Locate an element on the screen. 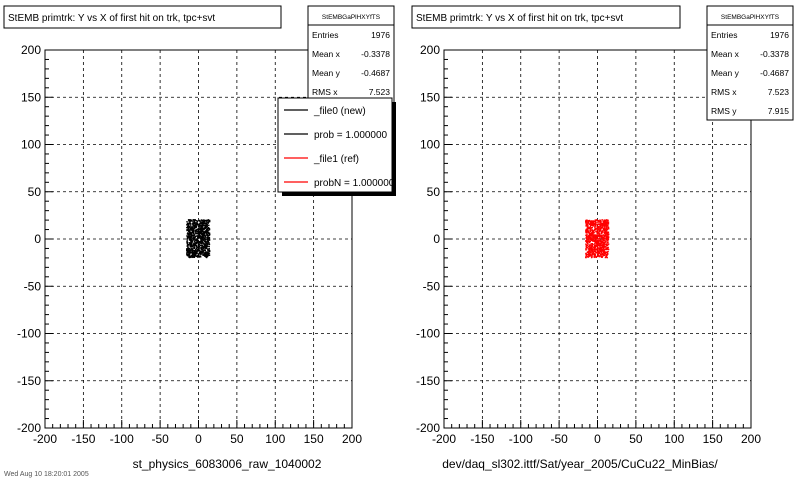  stats-label: RMS x is located at coordinates (325, 92).